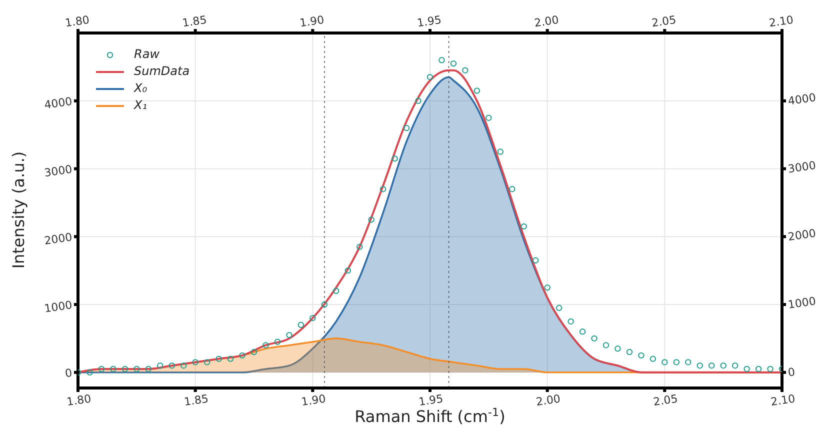  I want to click on y-axis-title: Intensity (a.u.), so click(18, 210).